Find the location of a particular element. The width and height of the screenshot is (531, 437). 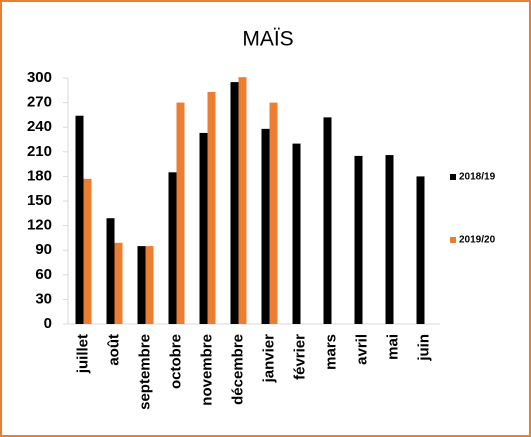

y-tick-label: 300 is located at coordinates (39, 77).